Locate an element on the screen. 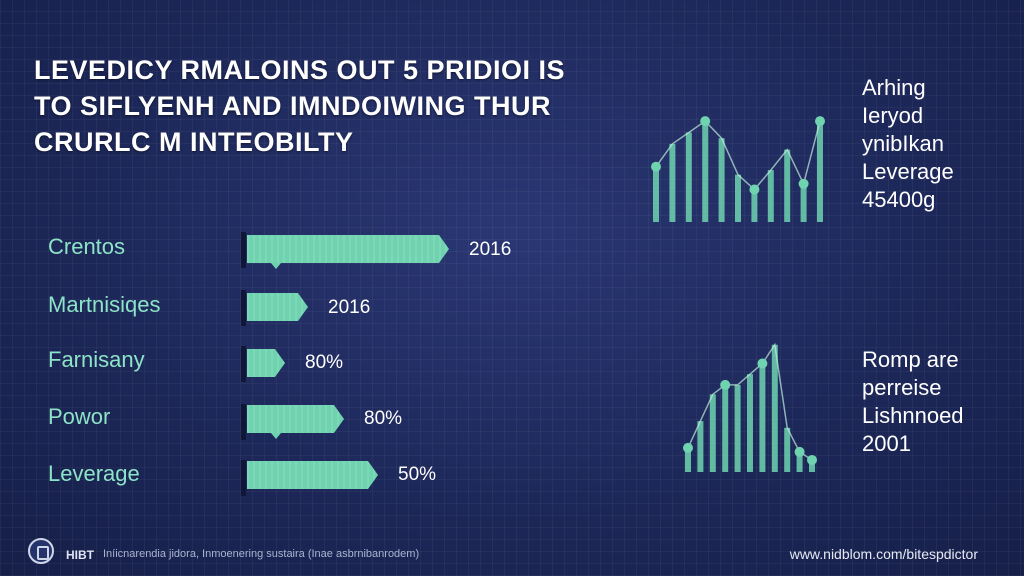  category-label-5: Leverage is located at coordinates (94, 473).